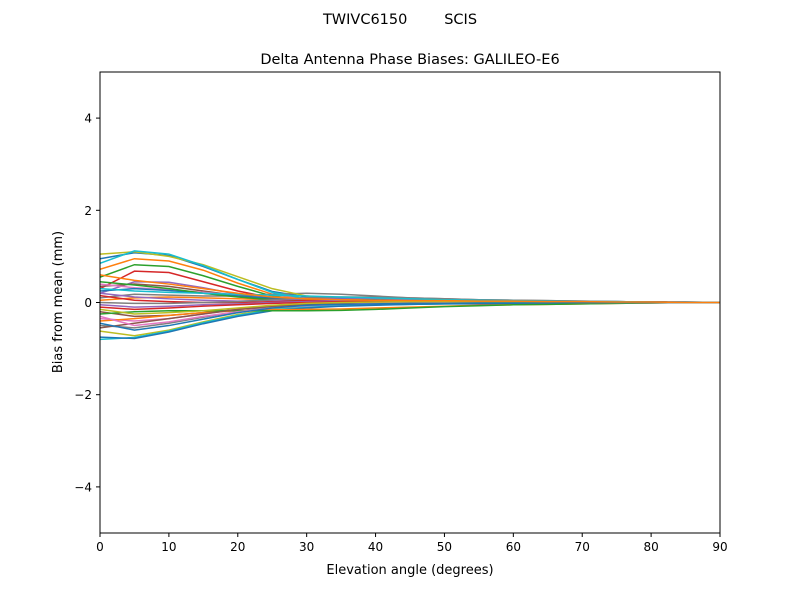 The image size is (800, 600). Describe the element at coordinates (83, 395) in the screenshot. I see `y-tick-label: −2` at that location.